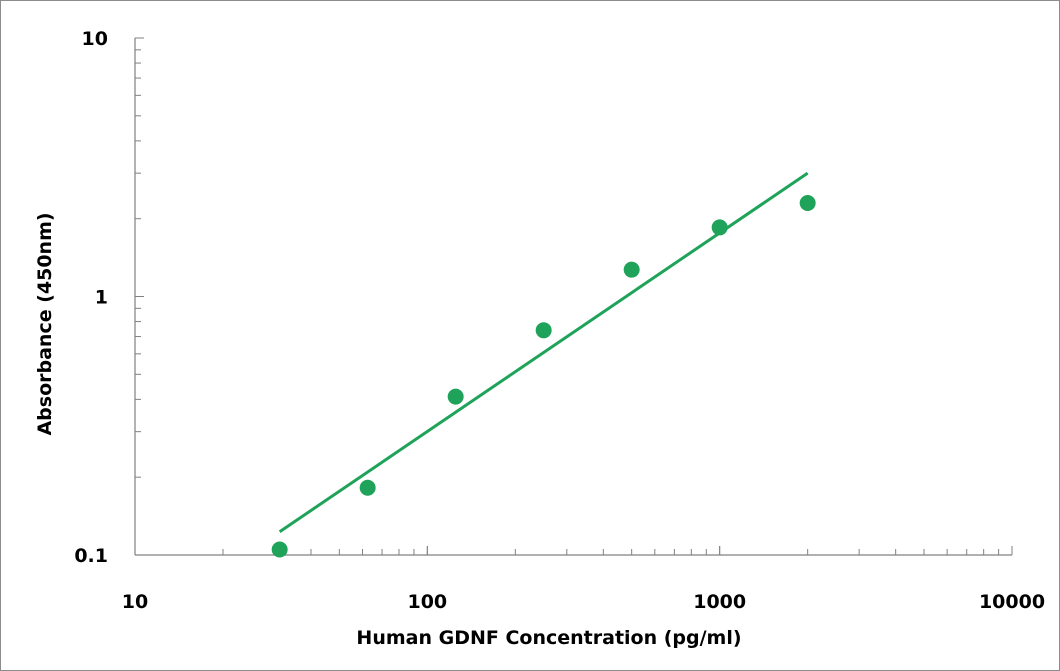  What do you see at coordinates (45, 323) in the screenshot?
I see `y-axis-title: Absorbance (450nm)` at bounding box center [45, 323].